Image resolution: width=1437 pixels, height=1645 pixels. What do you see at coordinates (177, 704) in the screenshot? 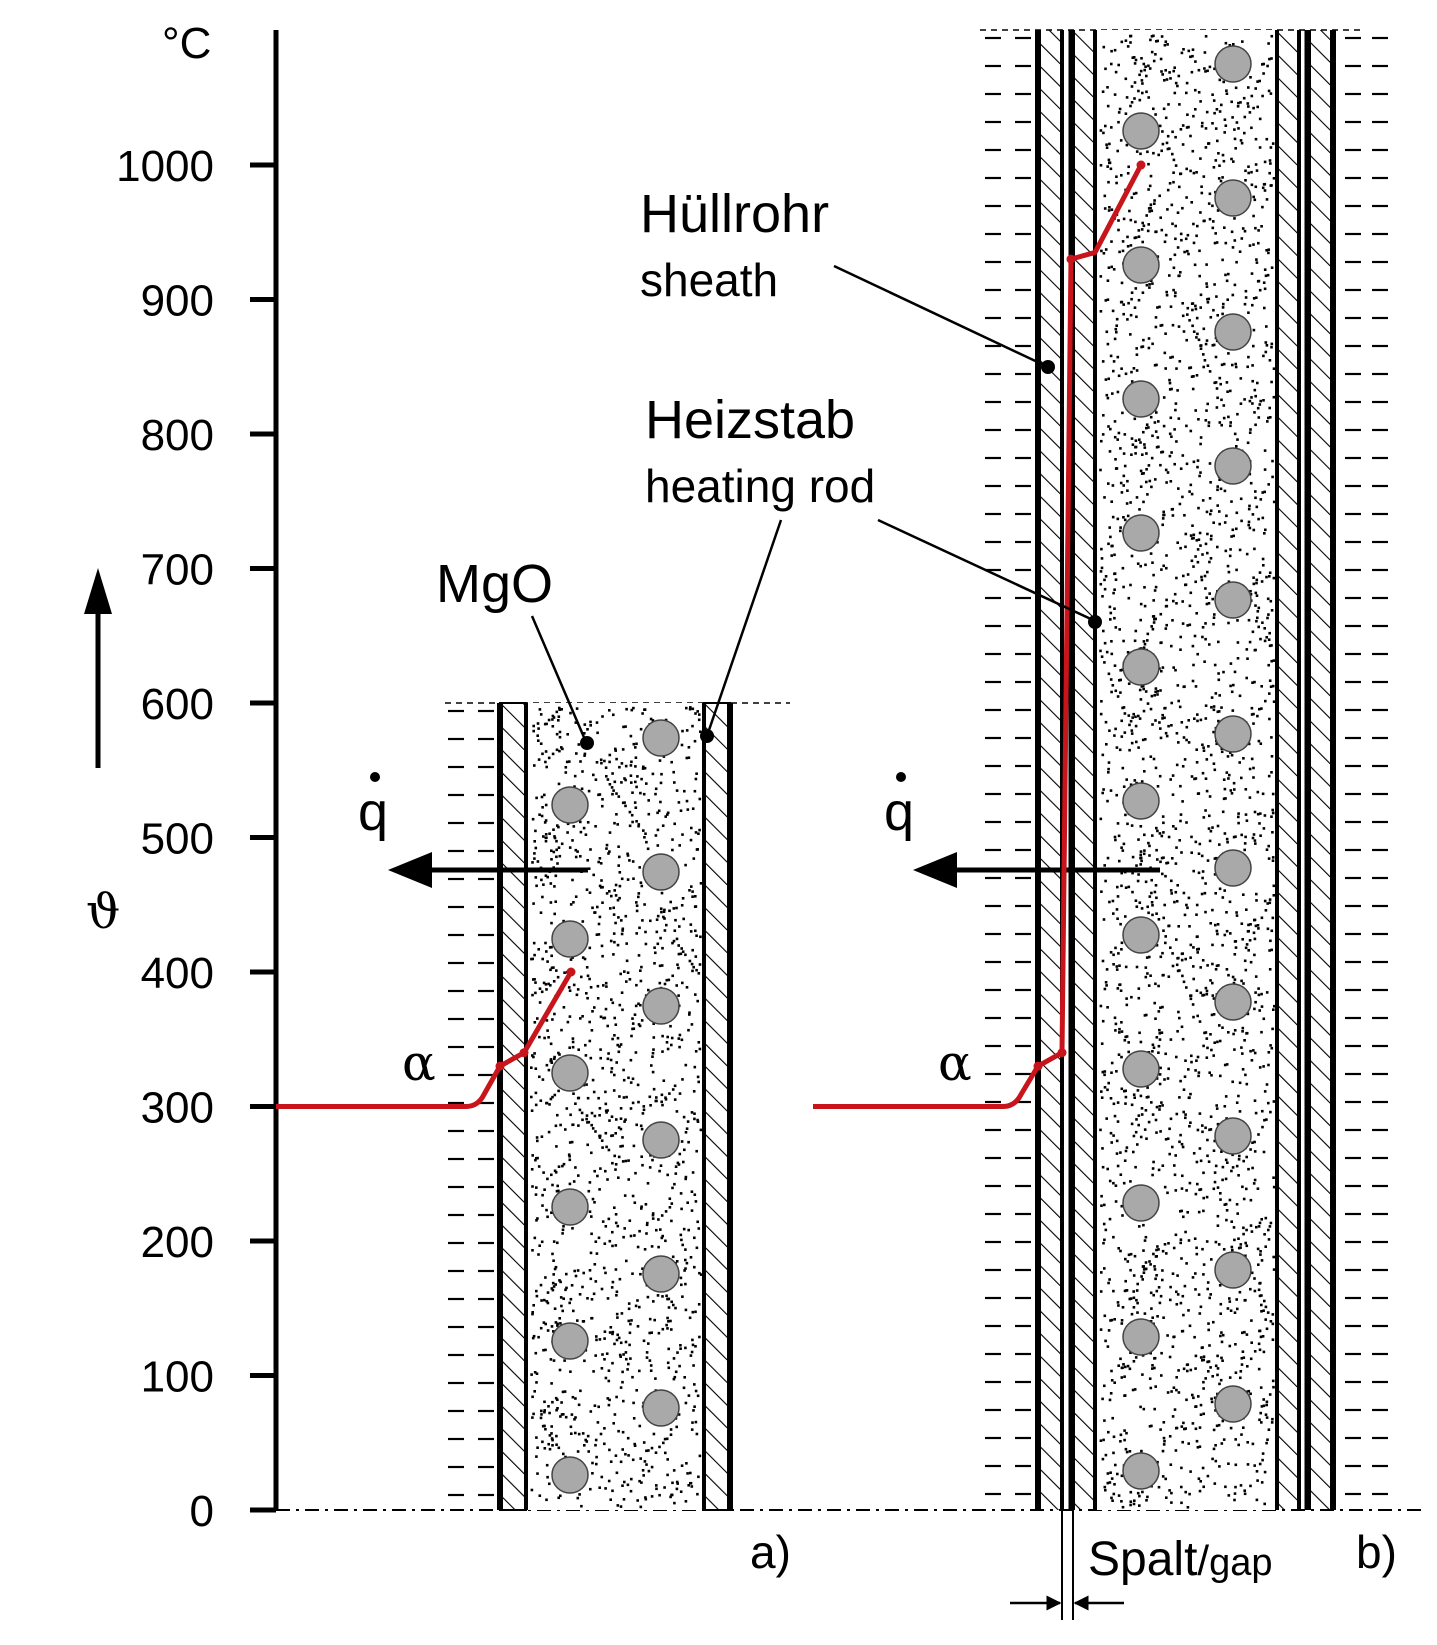
I see `axis-tick-label: 600` at bounding box center [177, 704].